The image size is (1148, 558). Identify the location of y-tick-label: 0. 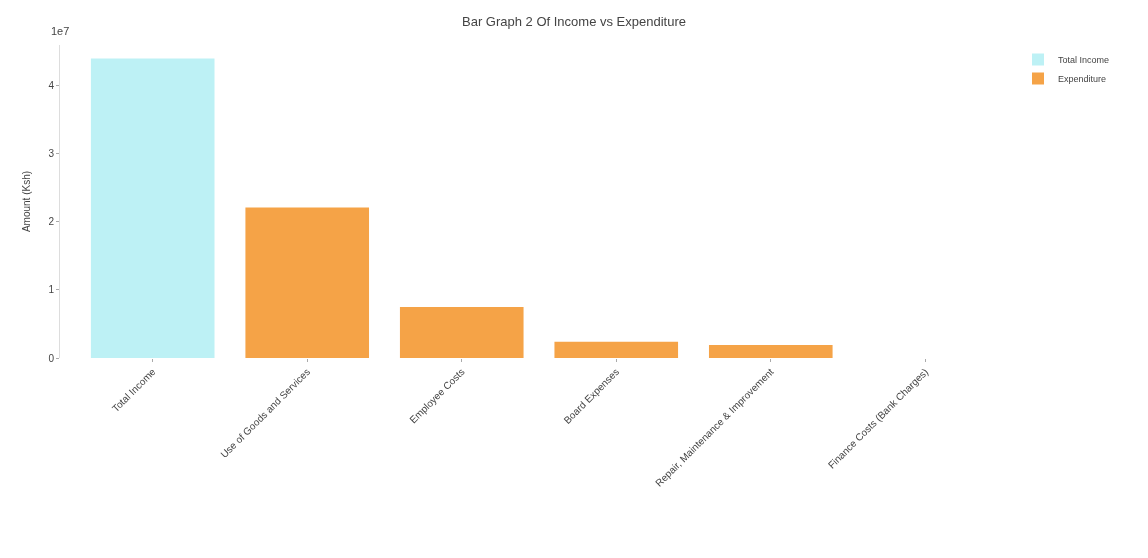
(51, 358).